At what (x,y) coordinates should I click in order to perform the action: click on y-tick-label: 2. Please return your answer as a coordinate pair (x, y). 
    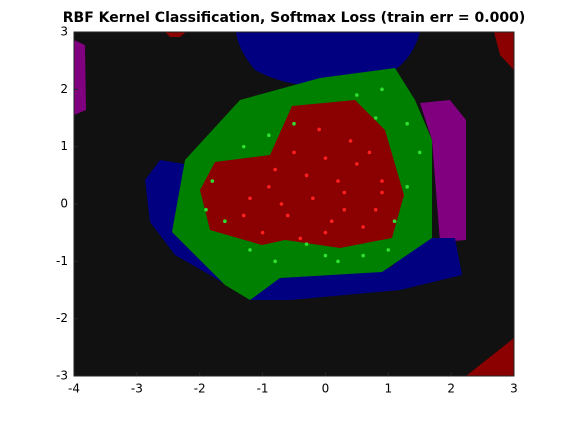
    Looking at the image, I should click on (64, 89).